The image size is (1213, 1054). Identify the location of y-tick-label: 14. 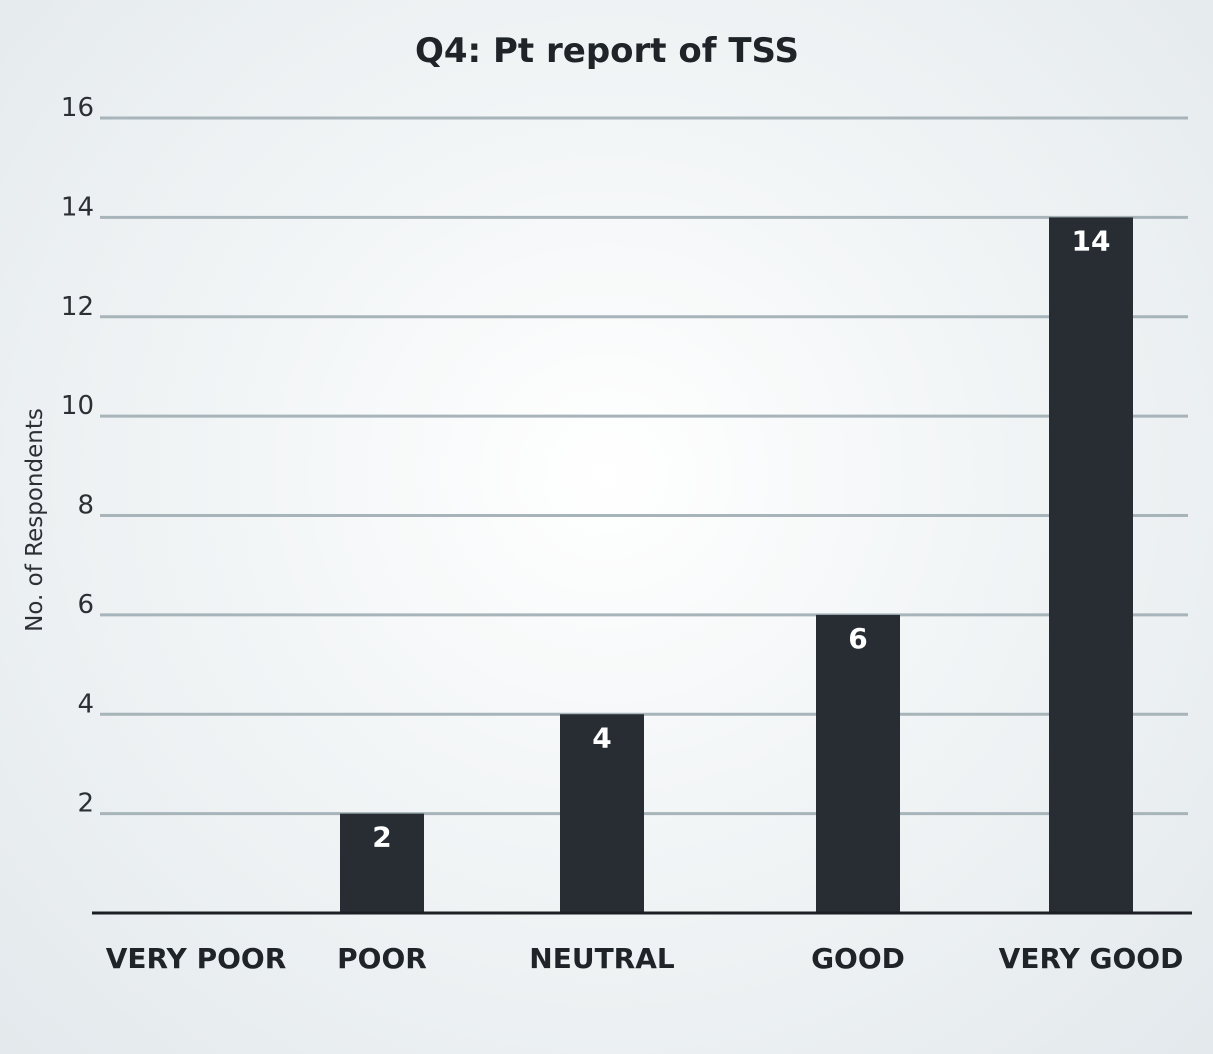
(77, 207).